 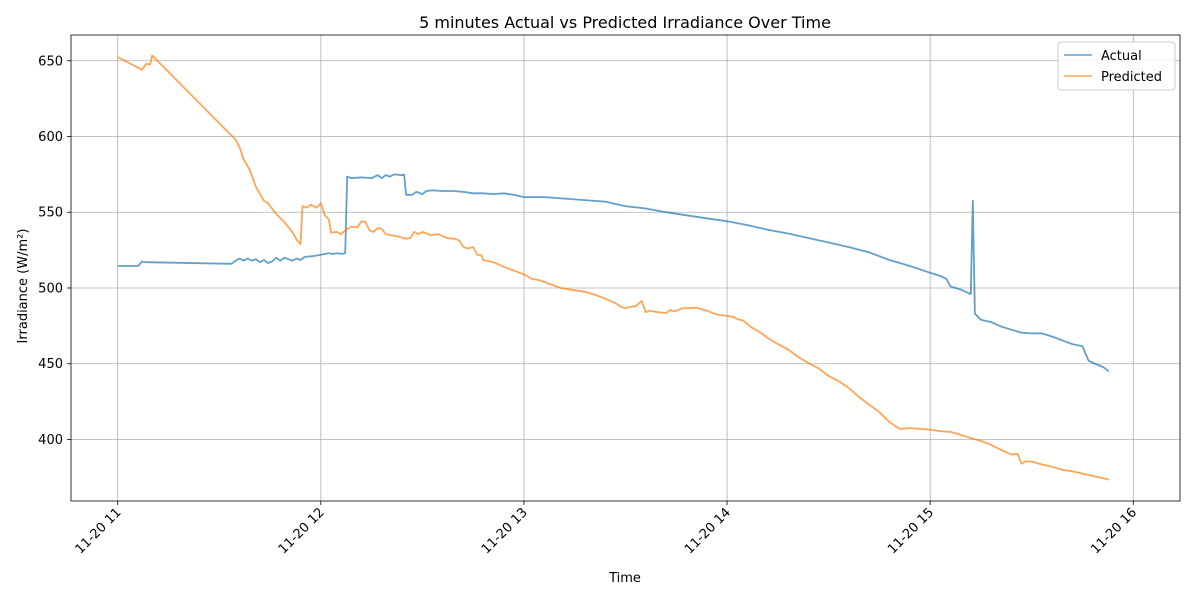 I want to click on legend-actual-label: Actual, so click(x=1121, y=56).